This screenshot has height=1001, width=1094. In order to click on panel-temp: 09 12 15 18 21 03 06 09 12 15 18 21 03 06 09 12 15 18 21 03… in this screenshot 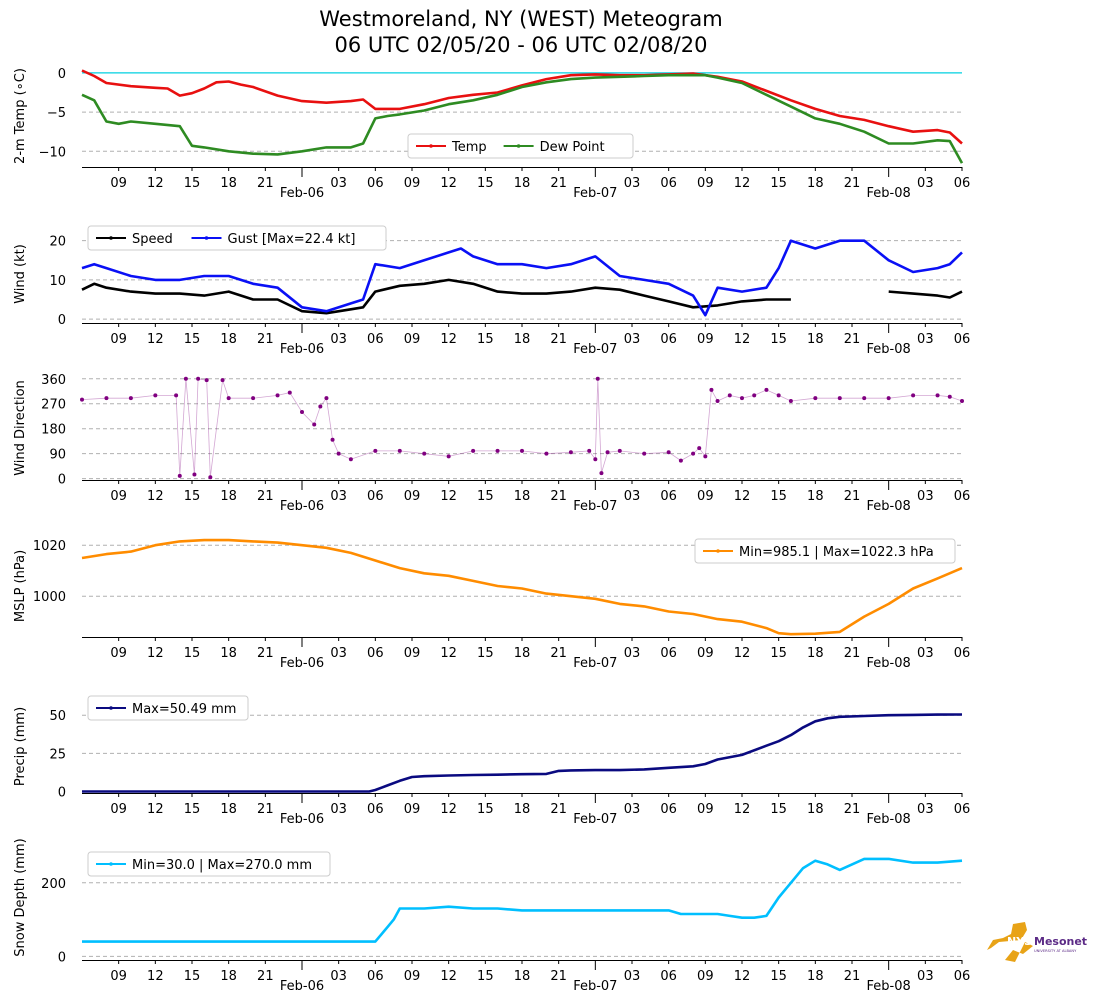, I will do `click(491, 134)`.